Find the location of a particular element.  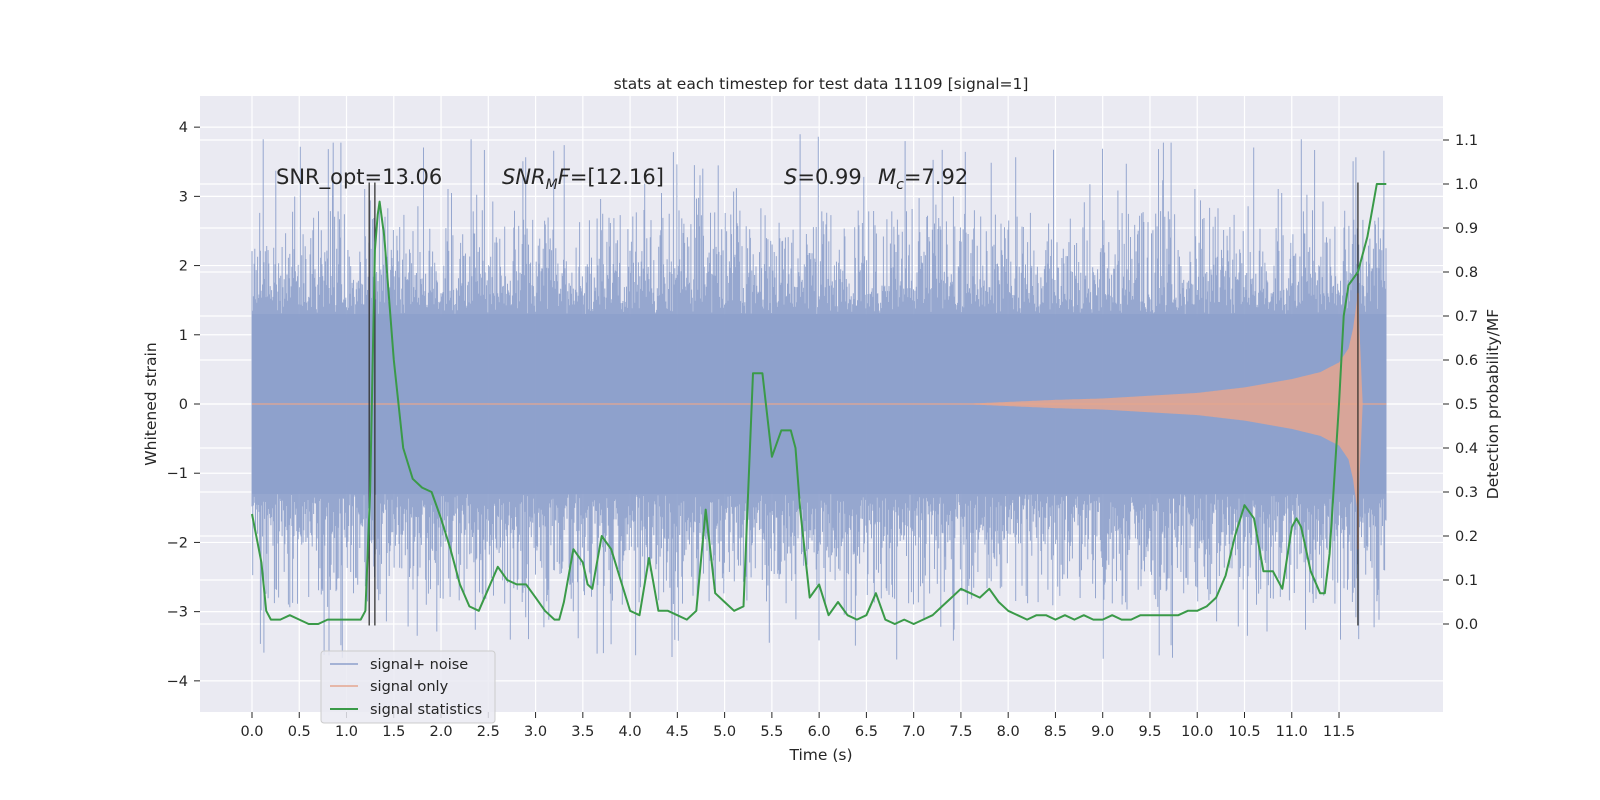

snr-mf-f: F is located at coordinates (564, 177).